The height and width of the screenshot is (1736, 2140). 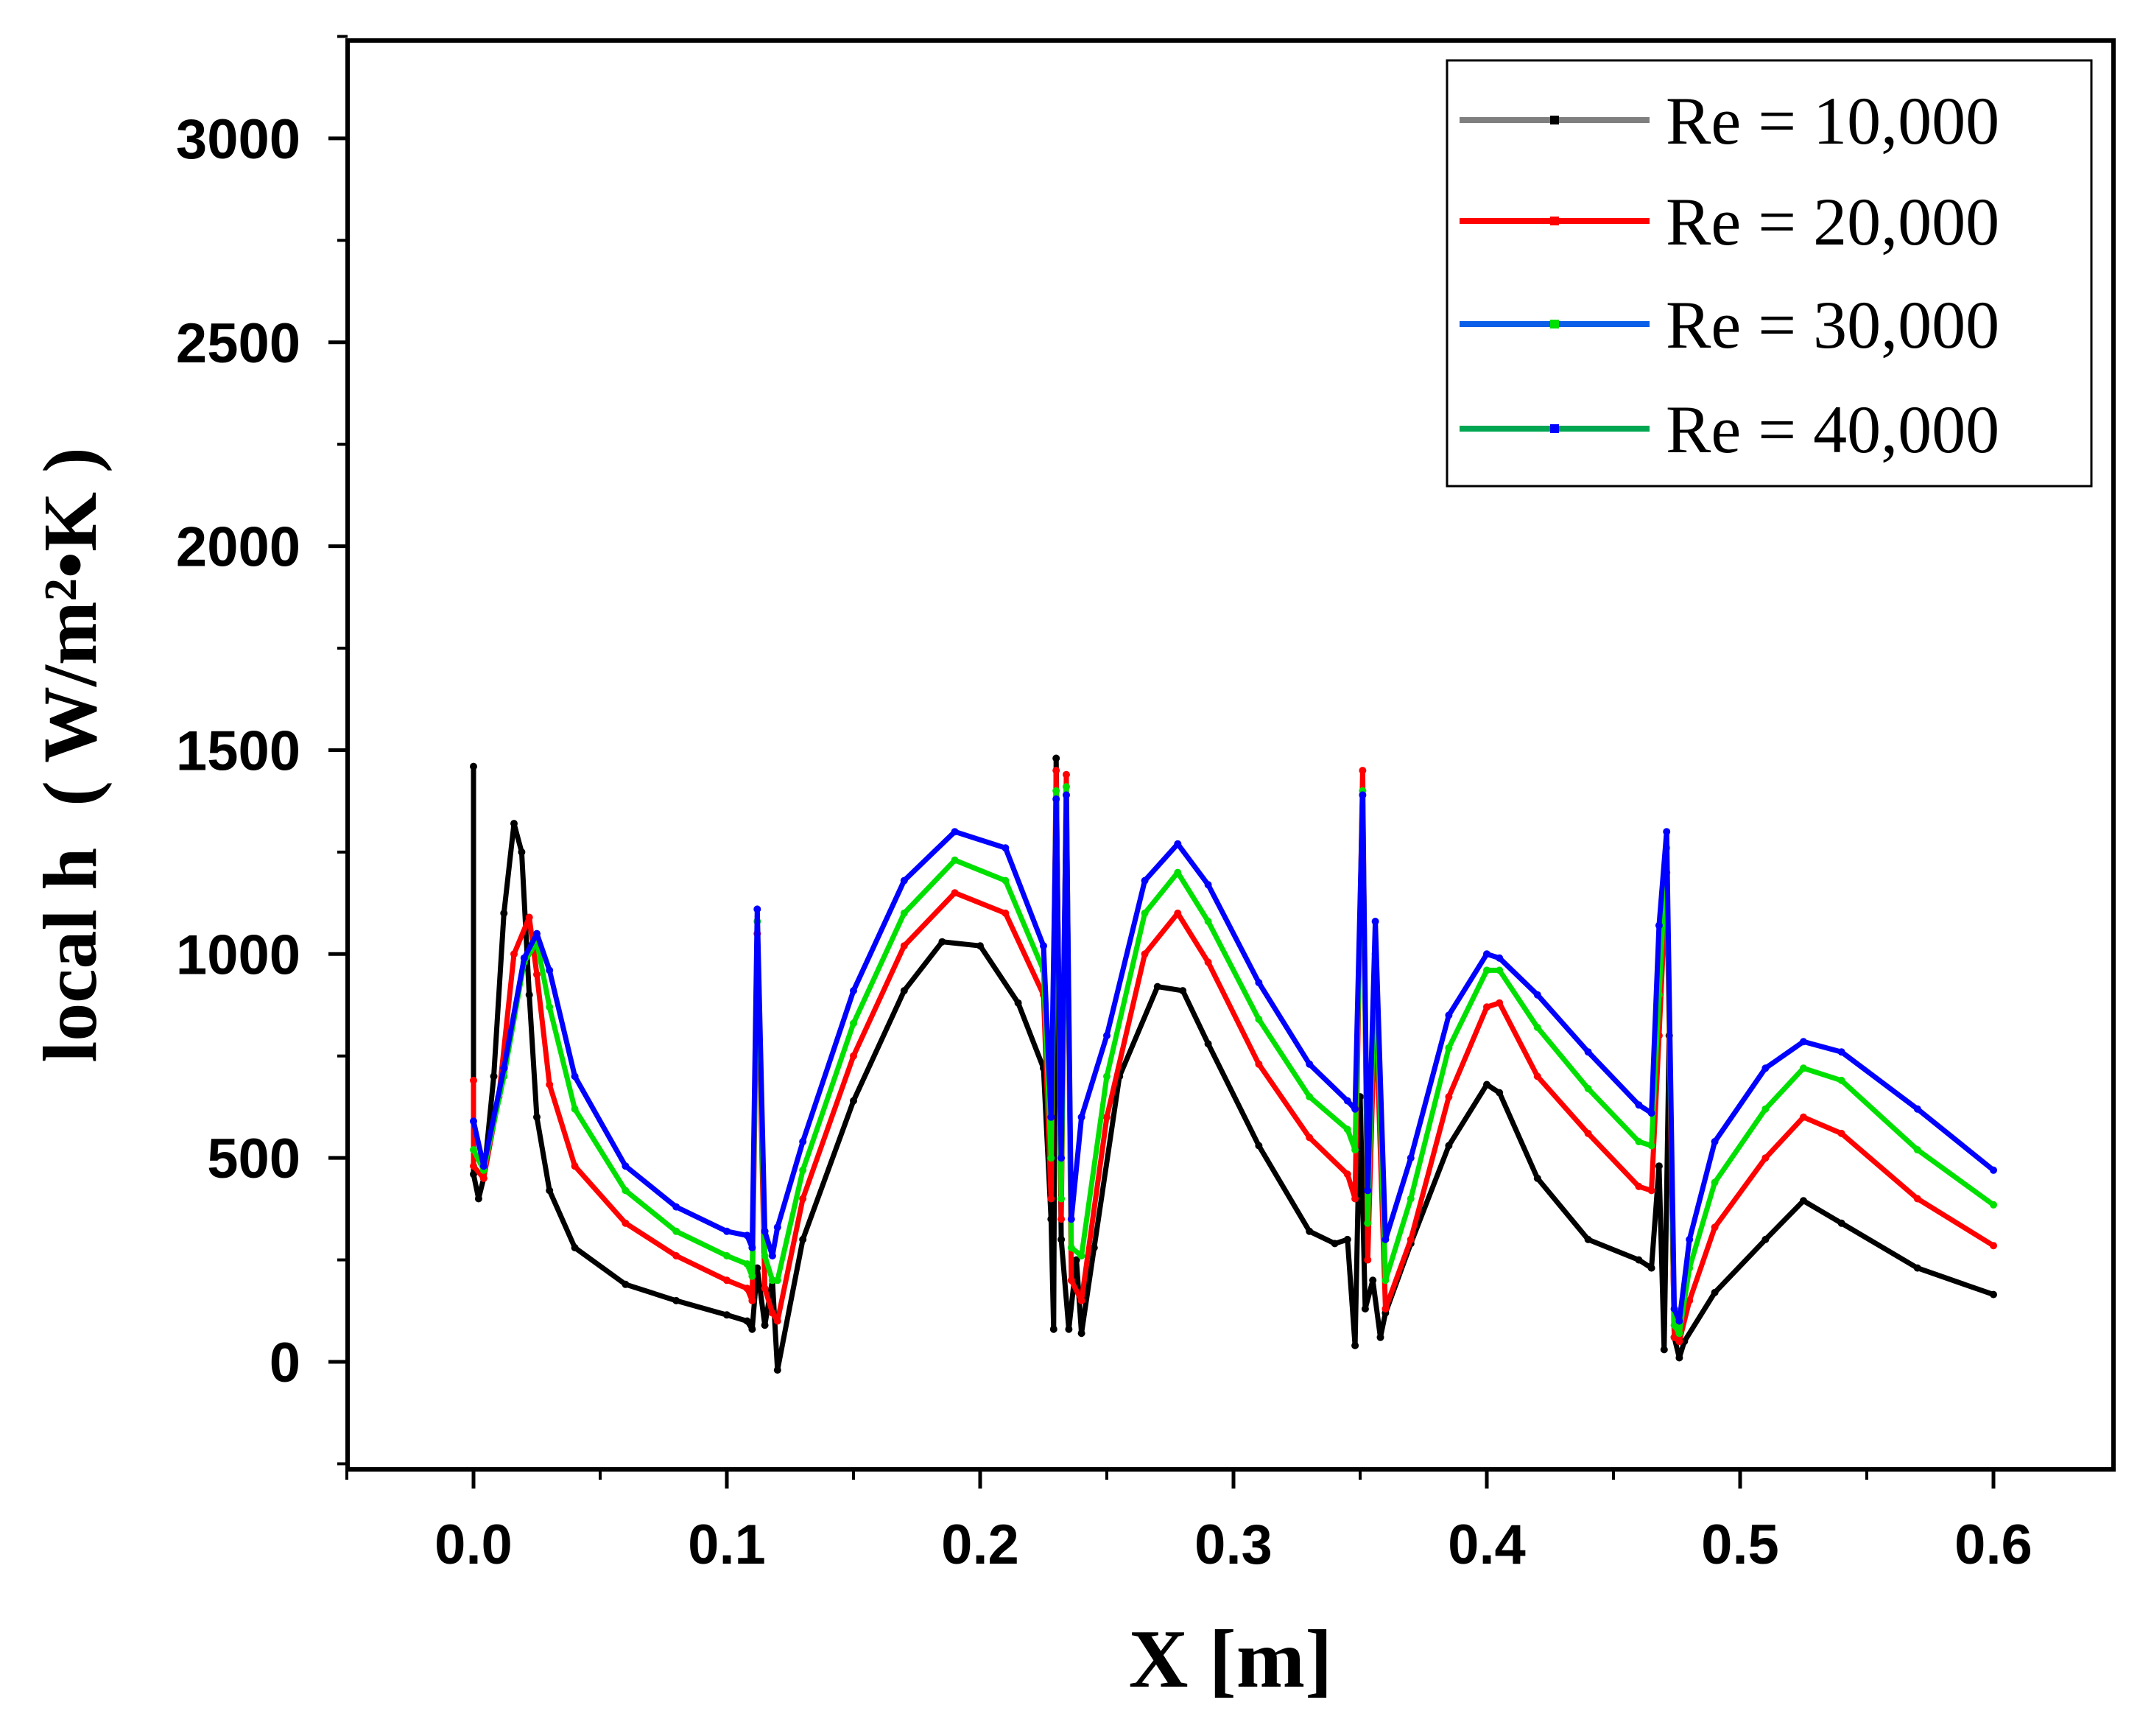 What do you see at coordinates (474, 1545) in the screenshot?
I see `x-tick-label: 0.0` at bounding box center [474, 1545].